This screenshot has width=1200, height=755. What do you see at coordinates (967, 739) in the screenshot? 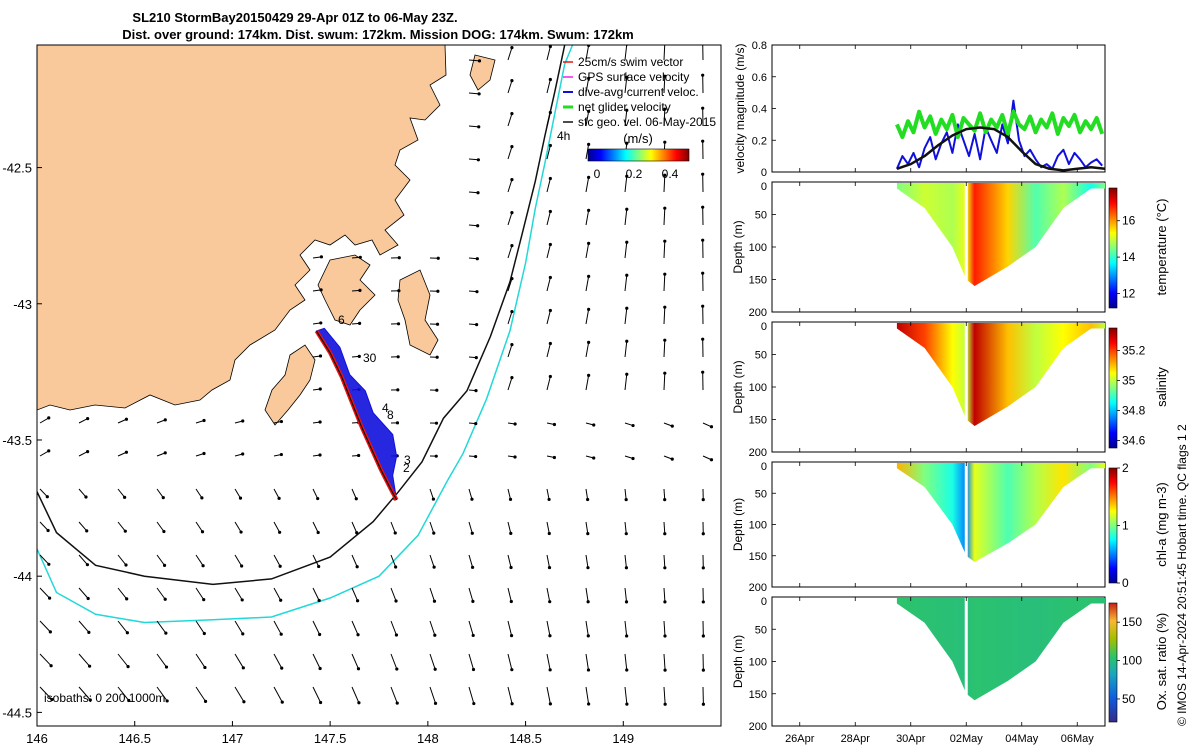
I see `x-tick-label-date: 02May` at bounding box center [967, 739].